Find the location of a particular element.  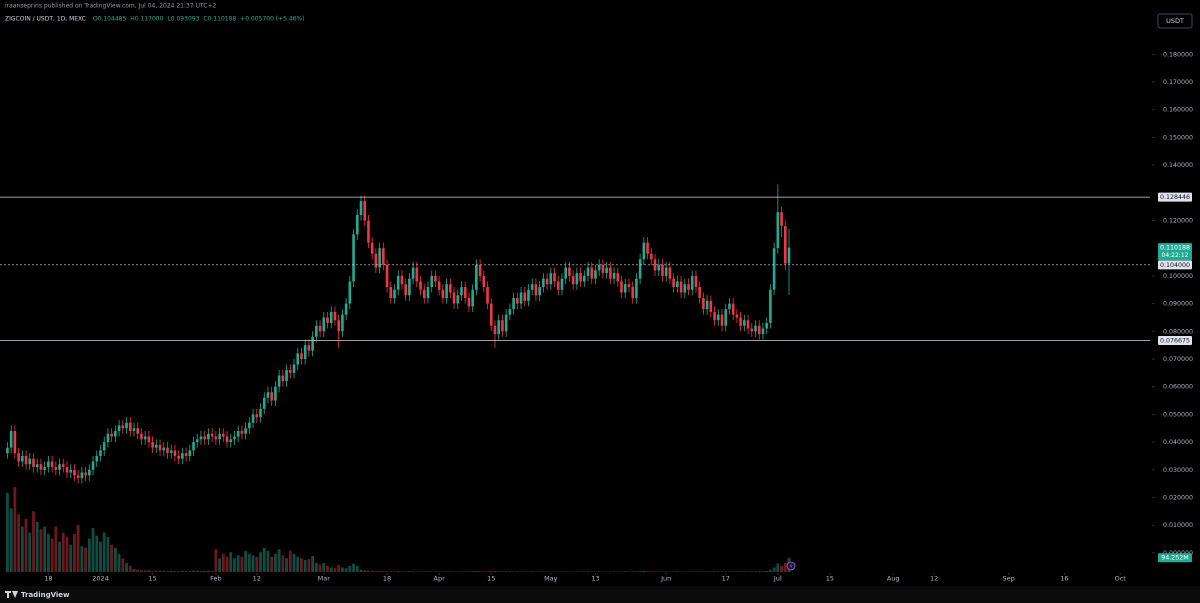

x-tick-label: 16 is located at coordinates (1064, 579).